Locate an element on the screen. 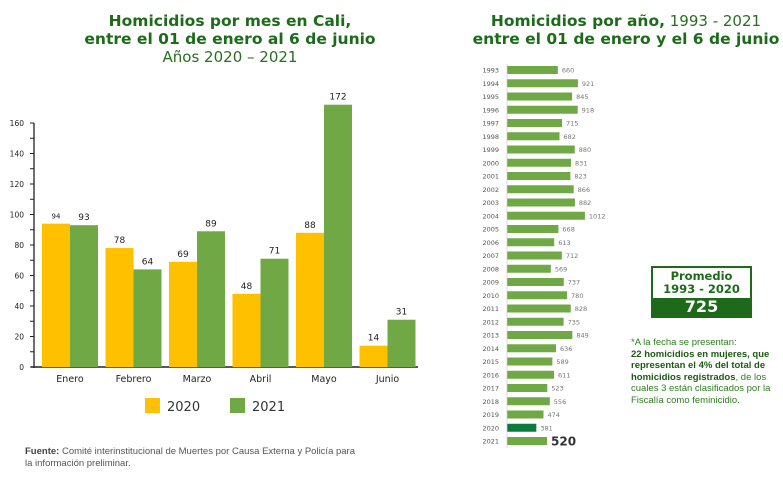 The height and width of the screenshot is (490, 783). year-label: 2000 is located at coordinates (490, 163).